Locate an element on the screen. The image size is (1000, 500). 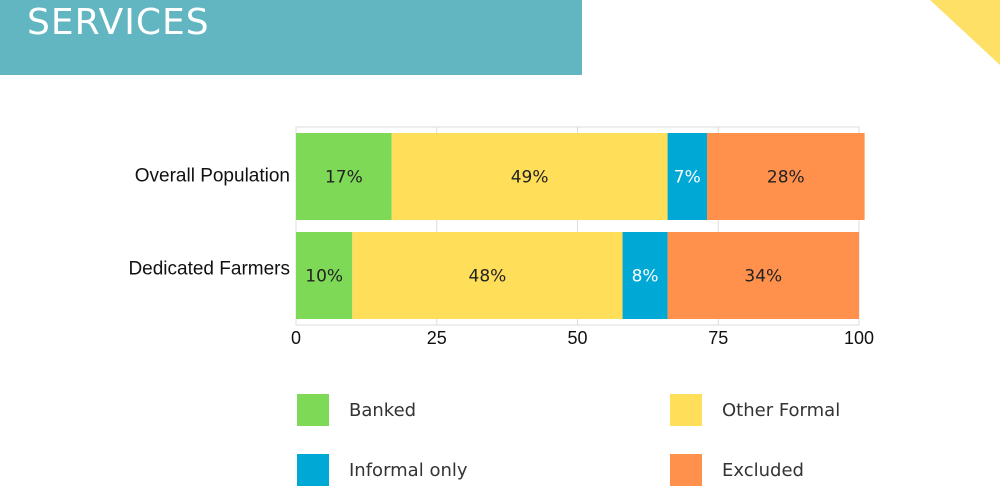
bar-other-formal-overall-population is located at coordinates (529, 176).